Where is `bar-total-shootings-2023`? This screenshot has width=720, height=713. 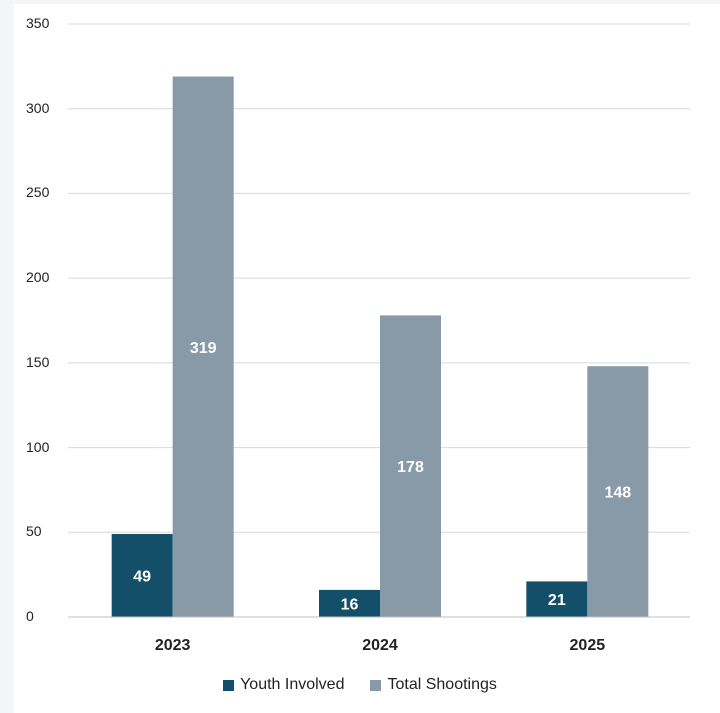
bar-total-shootings-2023 is located at coordinates (203, 347).